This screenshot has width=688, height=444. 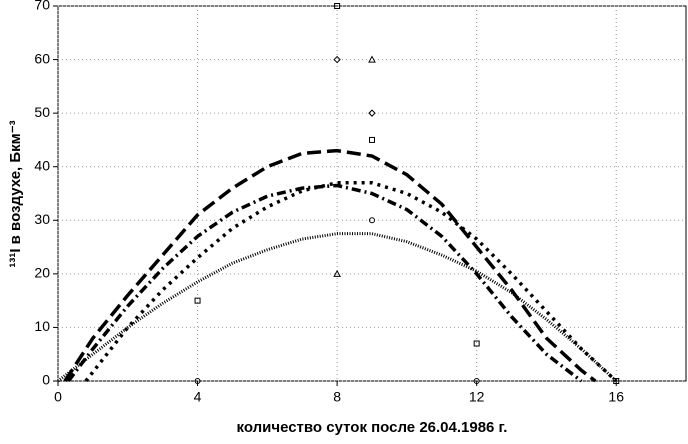 I want to click on y-tick-label: 30, so click(x=42, y=219).